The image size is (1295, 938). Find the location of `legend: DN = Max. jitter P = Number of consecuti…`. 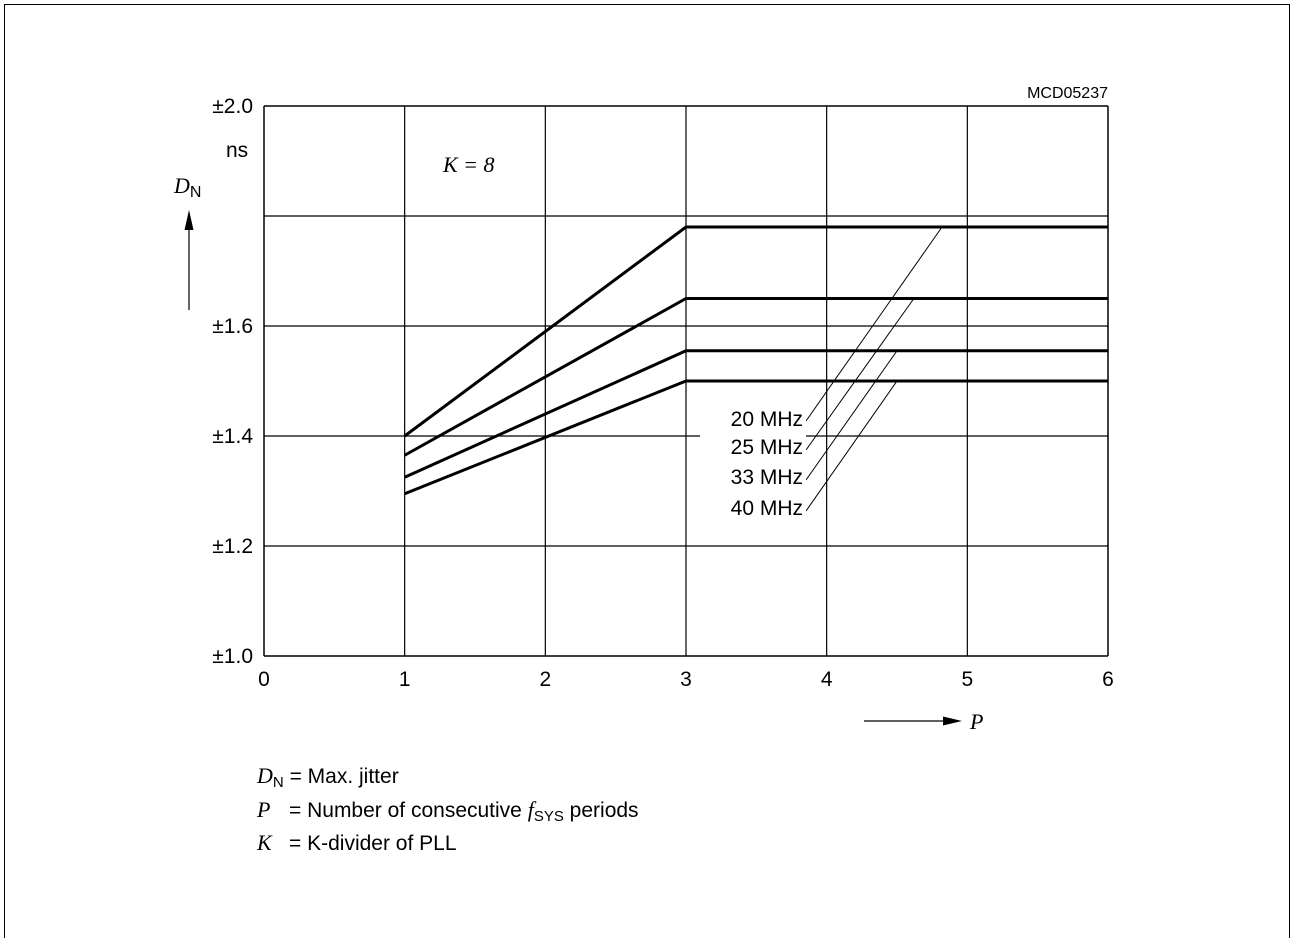

legend: DN = Max. jitter P = Number of consecuti… is located at coordinates (447, 809).